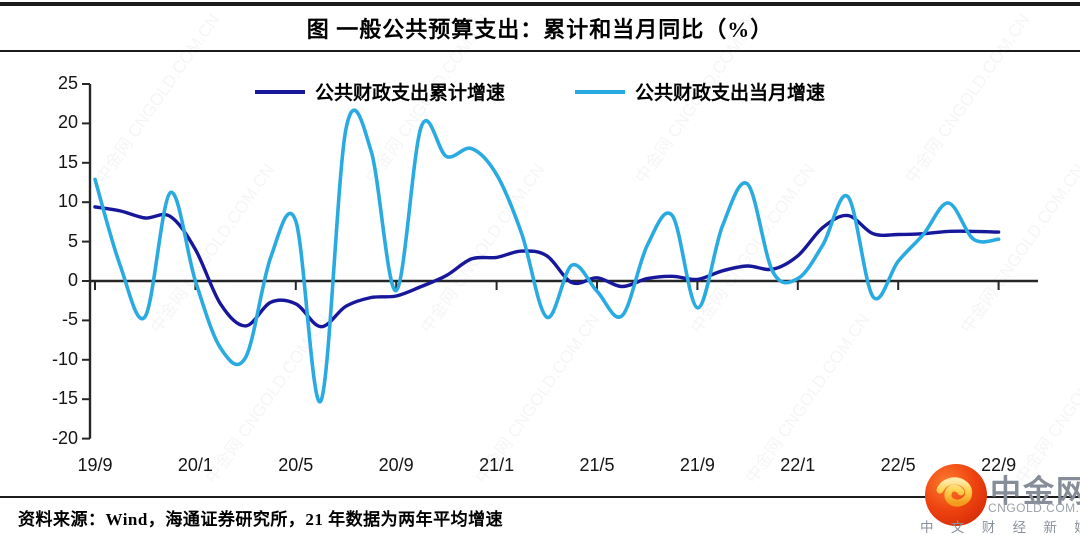 The image size is (1080, 535). I want to click on logo-swirl, so click(954, 492).